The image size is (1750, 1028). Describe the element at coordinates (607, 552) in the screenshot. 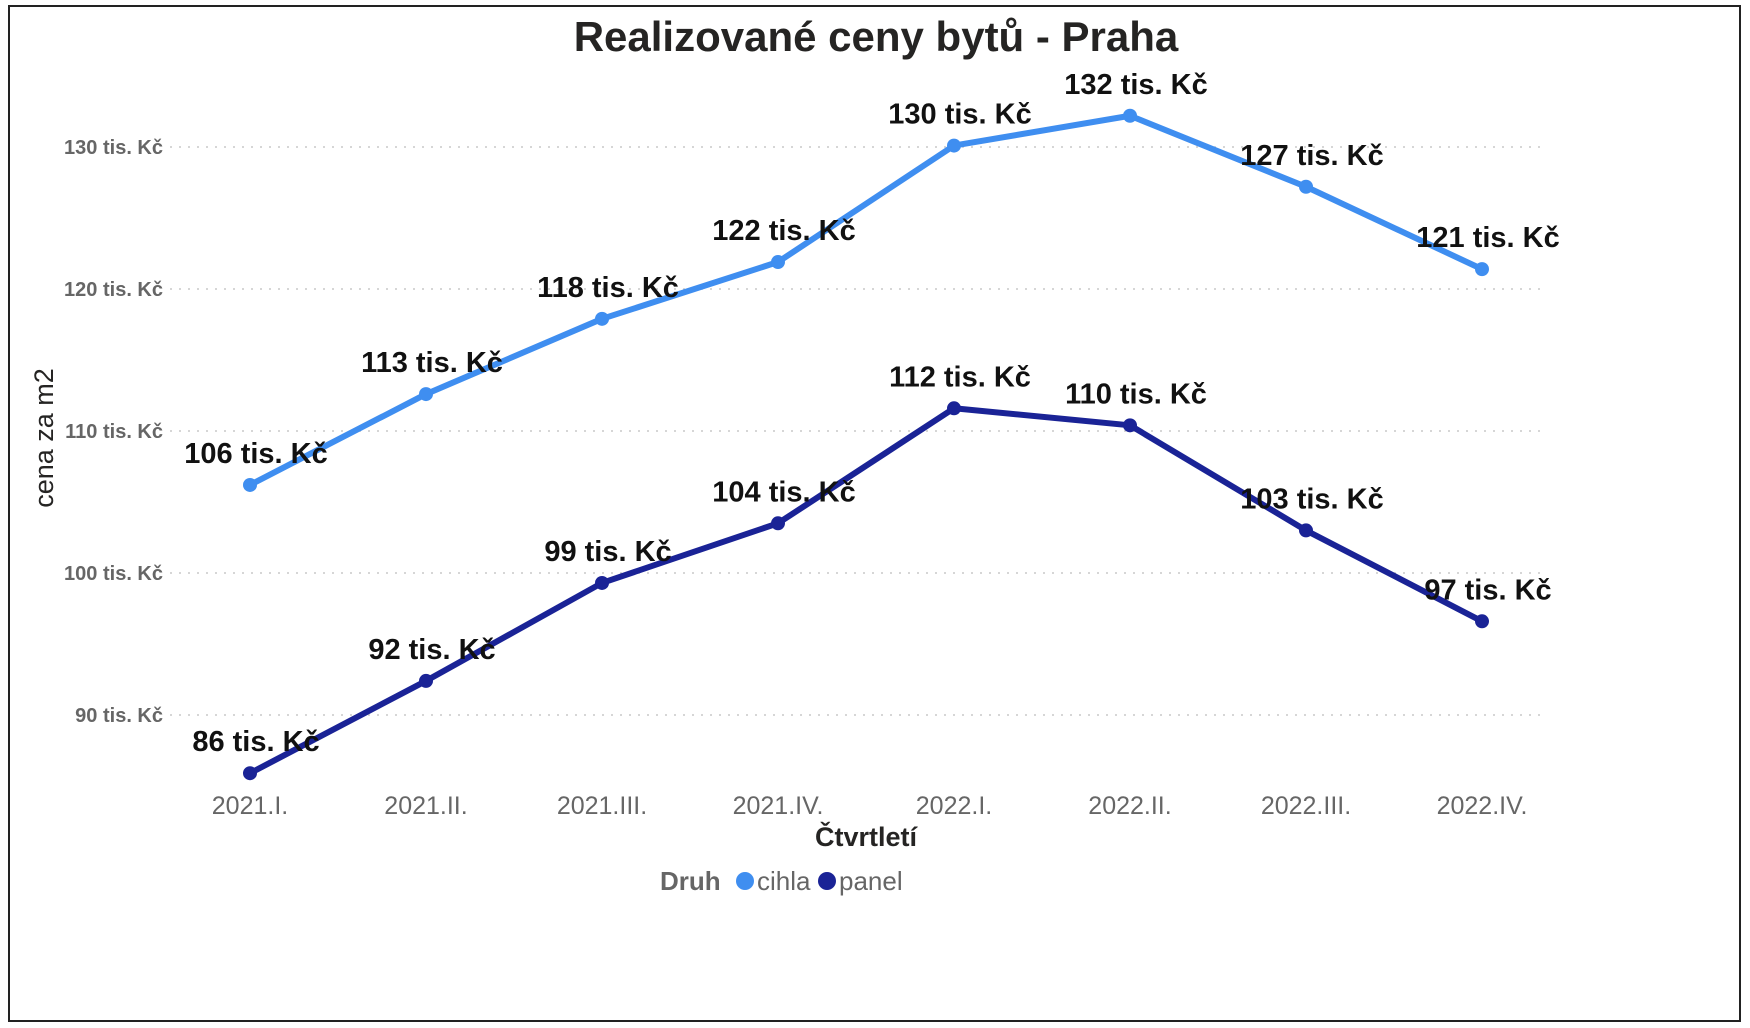

I see `data-label-panel: 99 tis. Kč` at that location.